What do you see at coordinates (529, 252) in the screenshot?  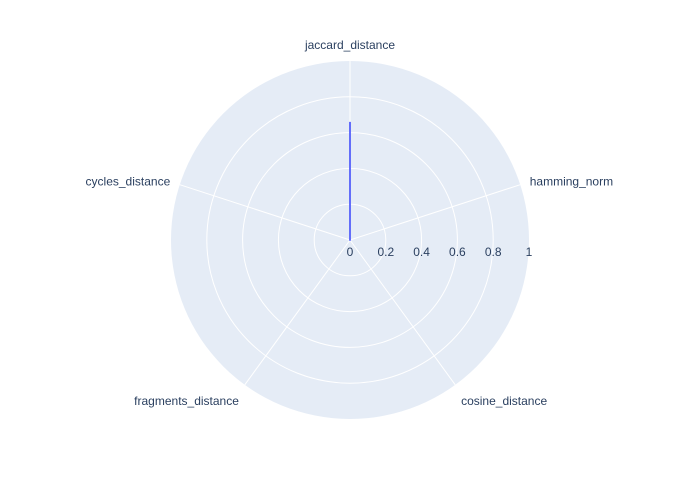 I see `radial-tick-label: 1` at bounding box center [529, 252].